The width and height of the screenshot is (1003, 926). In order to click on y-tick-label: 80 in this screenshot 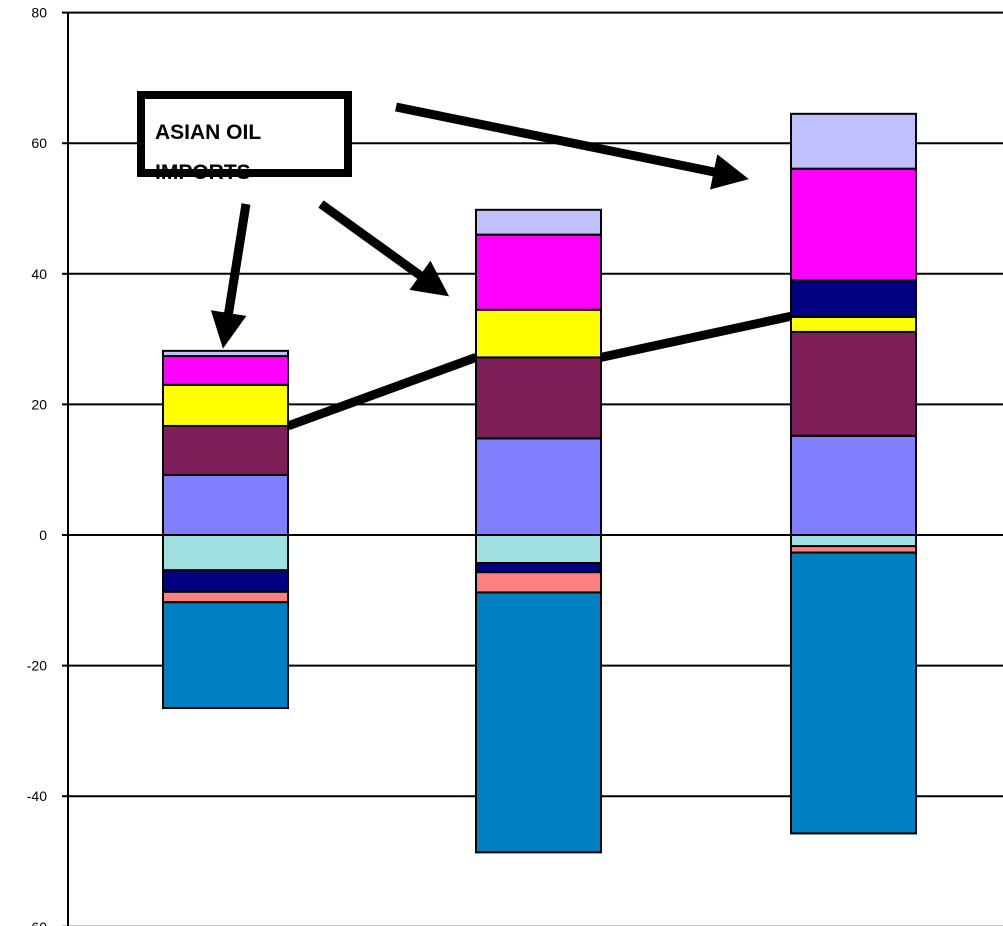, I will do `click(39, 13)`.